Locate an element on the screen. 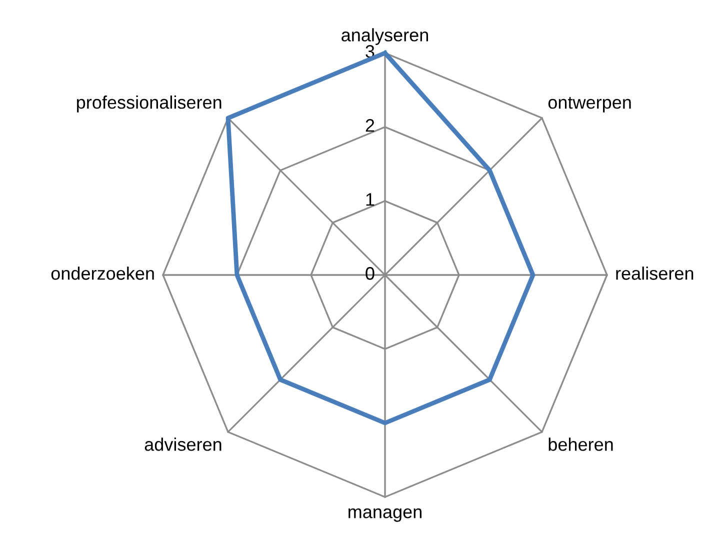  y-tick-label: 1 is located at coordinates (370, 199).